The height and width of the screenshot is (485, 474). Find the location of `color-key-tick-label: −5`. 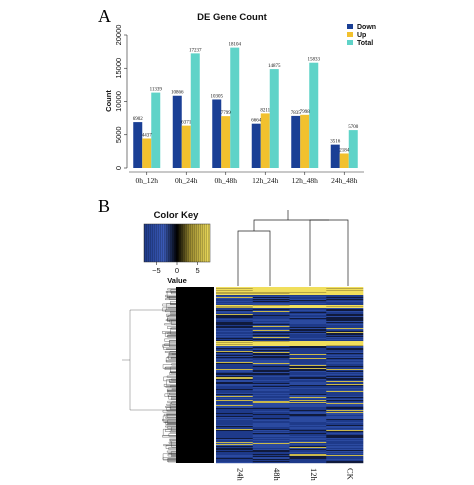

color-key-tick-label: −5 is located at coordinates (156, 270).